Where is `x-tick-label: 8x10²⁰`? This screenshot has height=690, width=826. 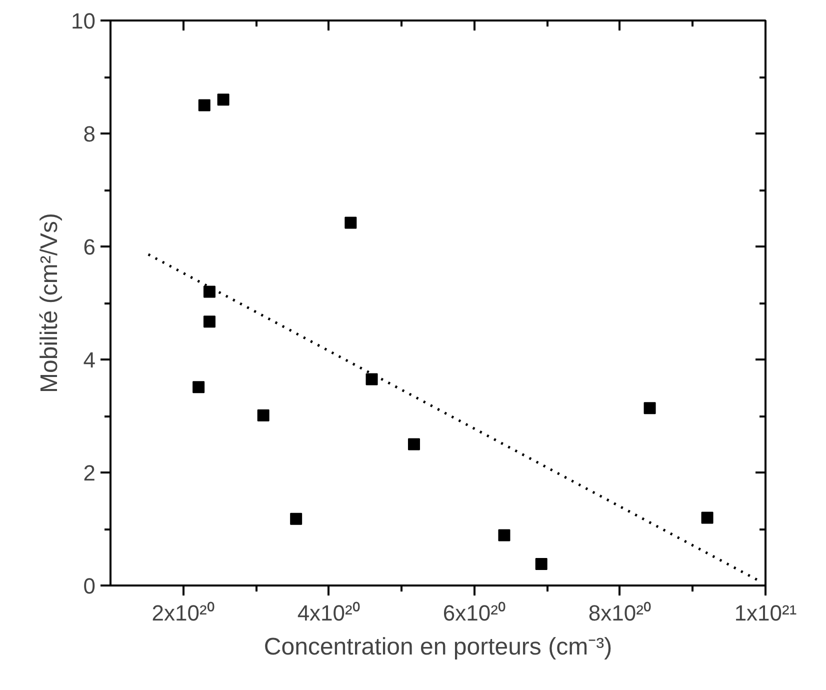
x-tick-label: 8x10²⁰ is located at coordinates (620, 613).